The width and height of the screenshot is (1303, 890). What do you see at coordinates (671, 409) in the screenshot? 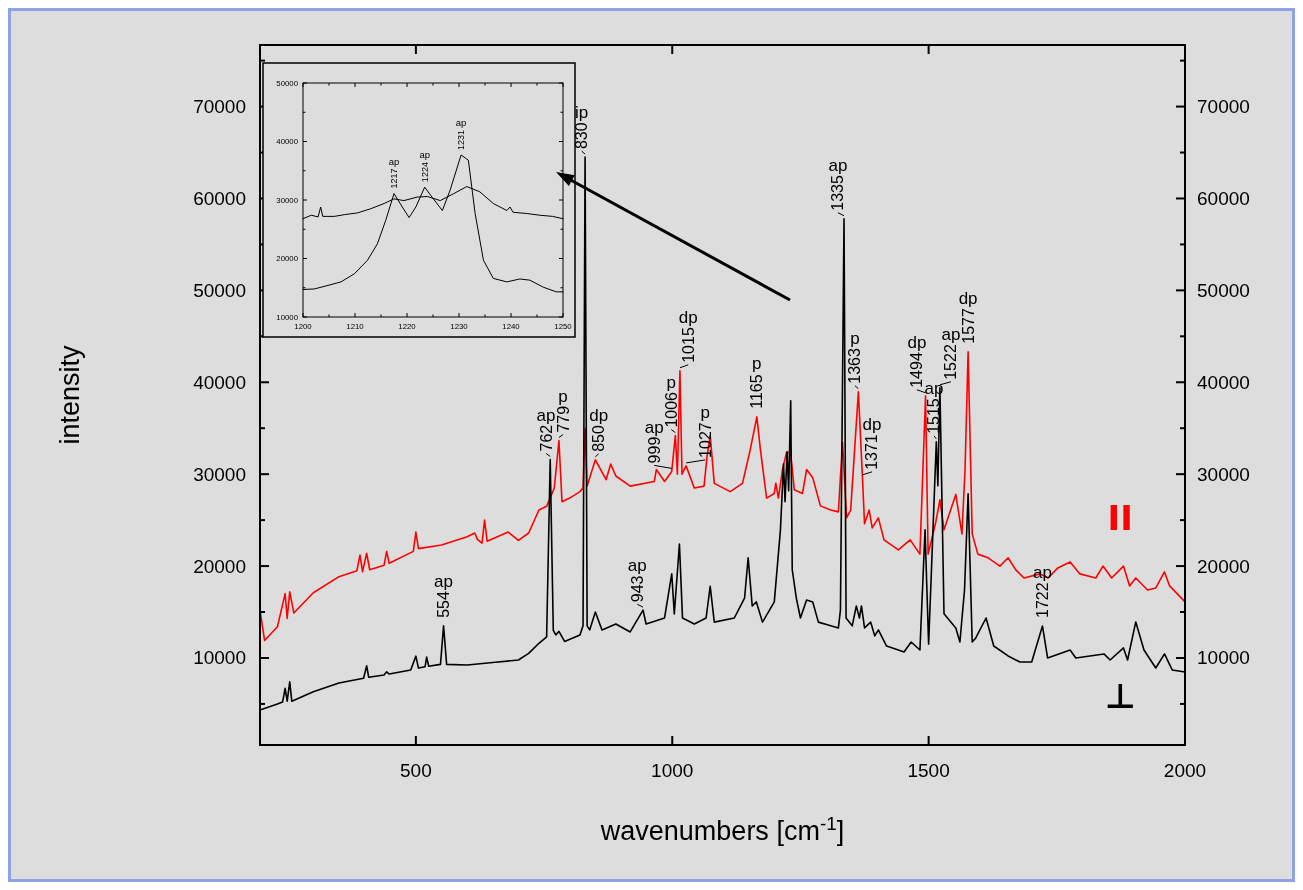
I see `annotation: 1006` at bounding box center [671, 409].